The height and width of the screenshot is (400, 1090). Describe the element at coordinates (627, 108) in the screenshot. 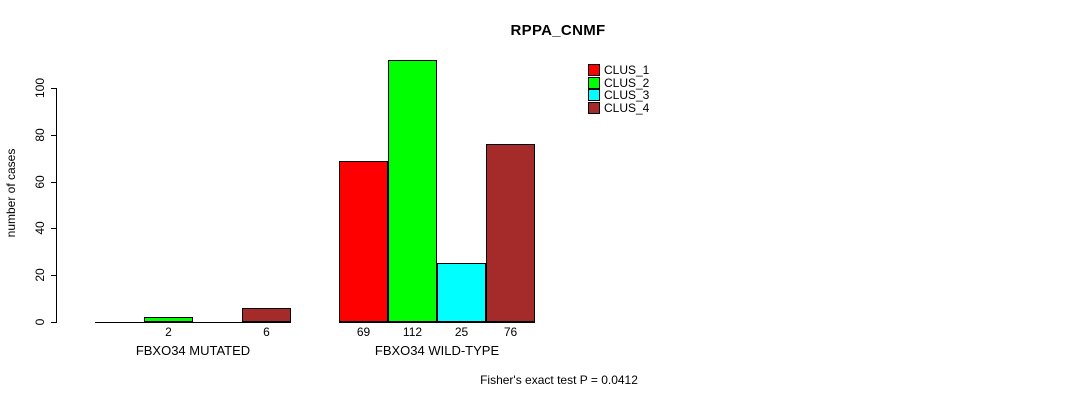

I see `legend-label: CLUS_4` at that location.